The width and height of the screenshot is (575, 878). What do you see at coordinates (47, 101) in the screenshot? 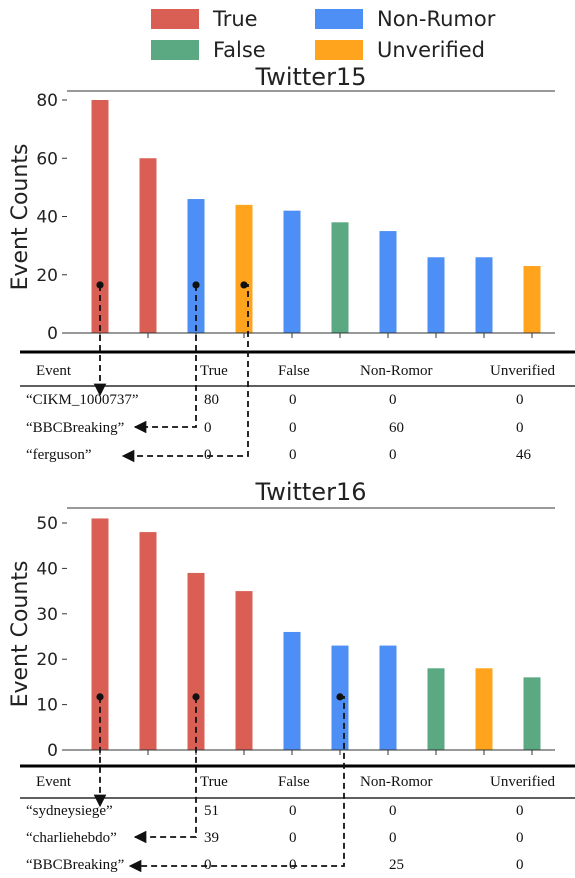
I see `y-tick-label: 80` at bounding box center [47, 101].